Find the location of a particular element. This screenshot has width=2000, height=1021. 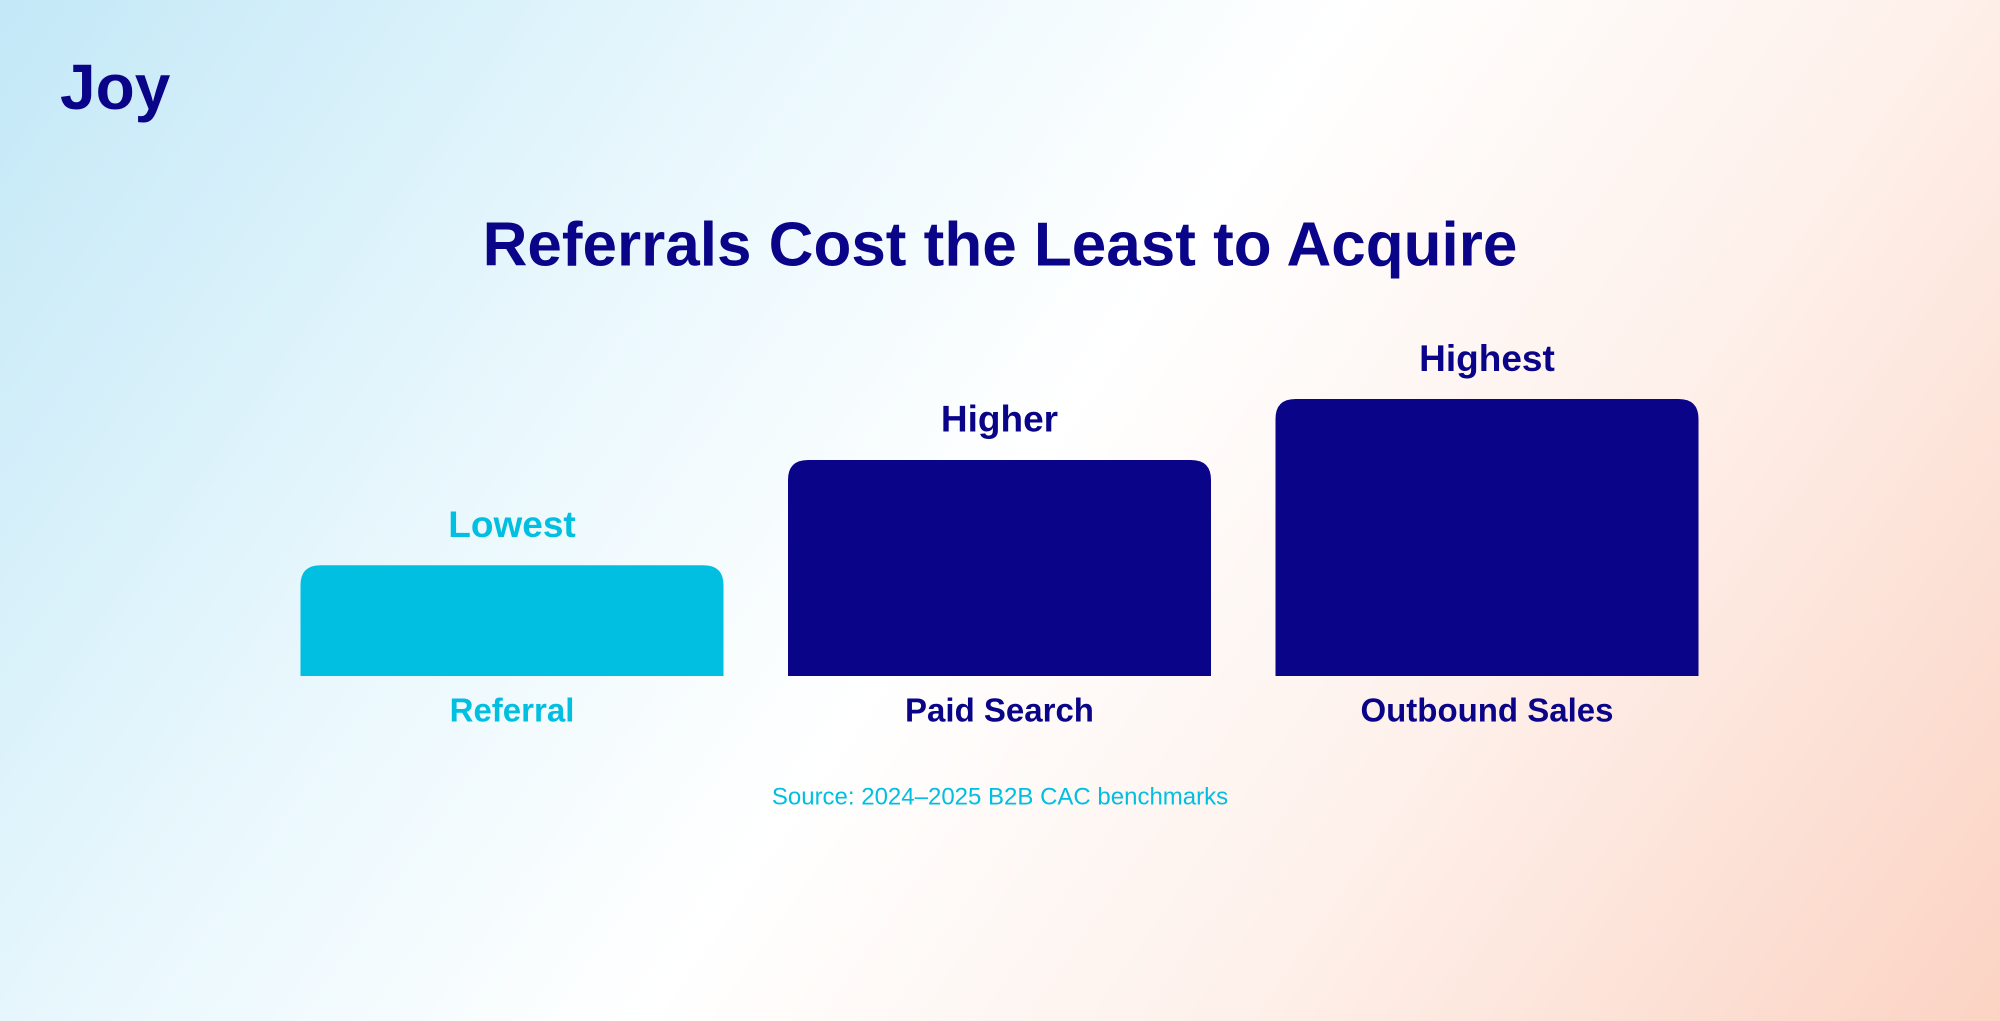

chart-title: Referrals Cost the Least to Acquire is located at coordinates (1000, 244).